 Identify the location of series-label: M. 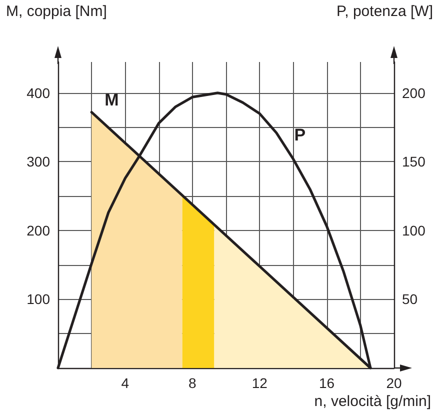
(111, 100).